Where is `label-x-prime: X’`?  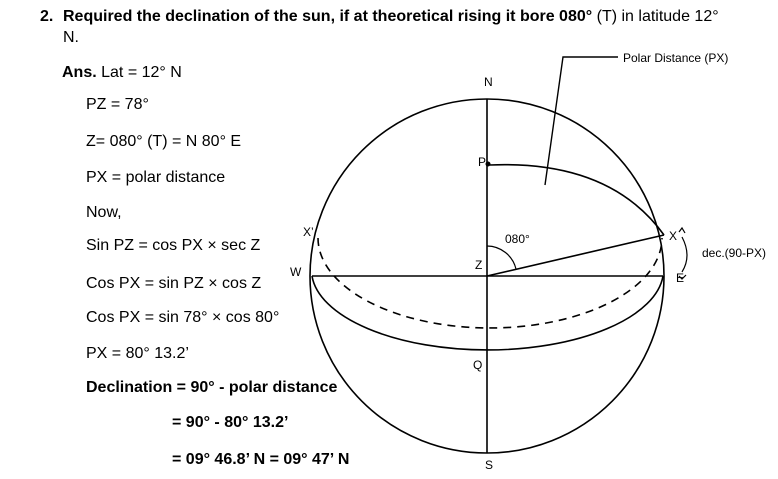 label-x-prime: X’ is located at coordinates (308, 232).